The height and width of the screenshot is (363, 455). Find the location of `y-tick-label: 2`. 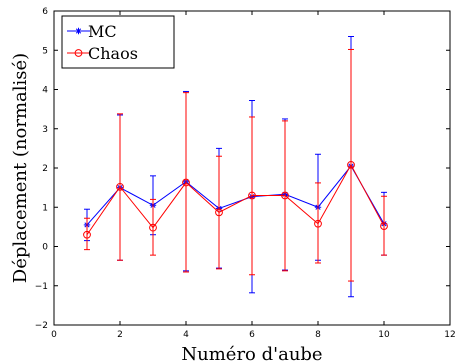

y-tick-label: 2 is located at coordinates (45, 169).